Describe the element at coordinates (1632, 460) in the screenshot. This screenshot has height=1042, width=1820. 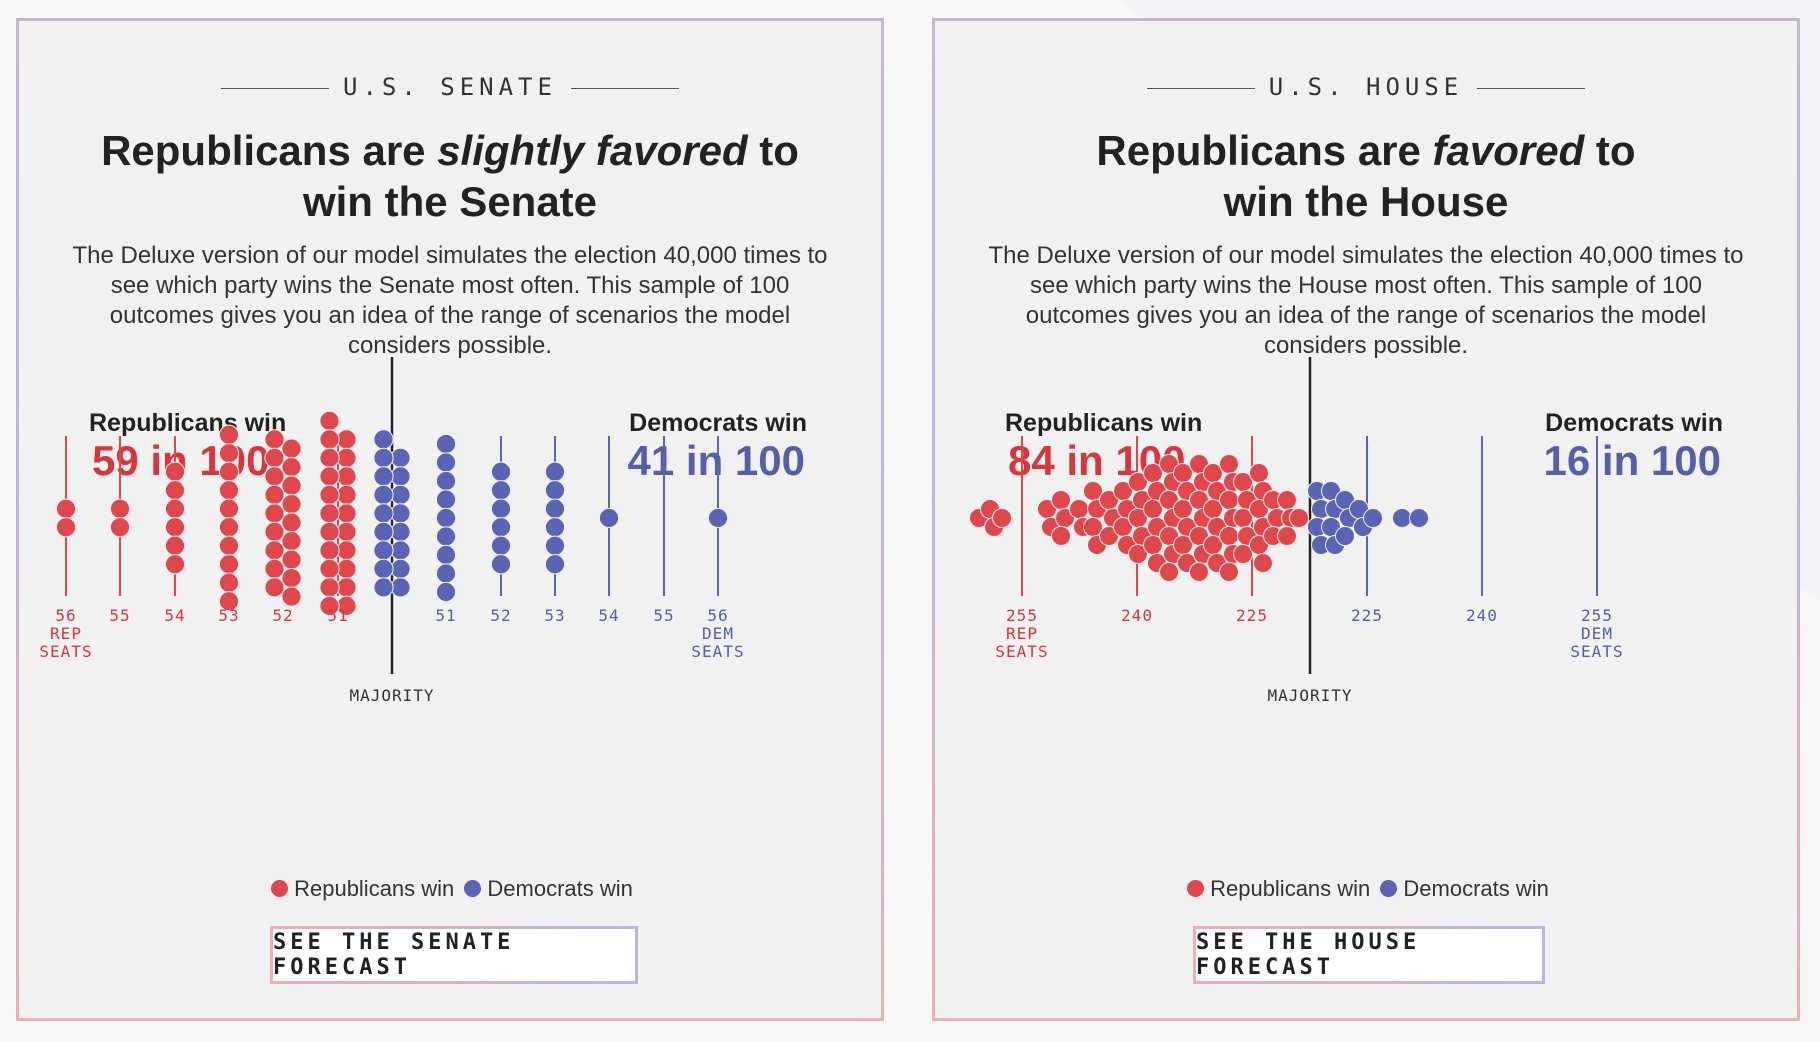
I see `house-dem-win-value: 16 in 100` at that location.